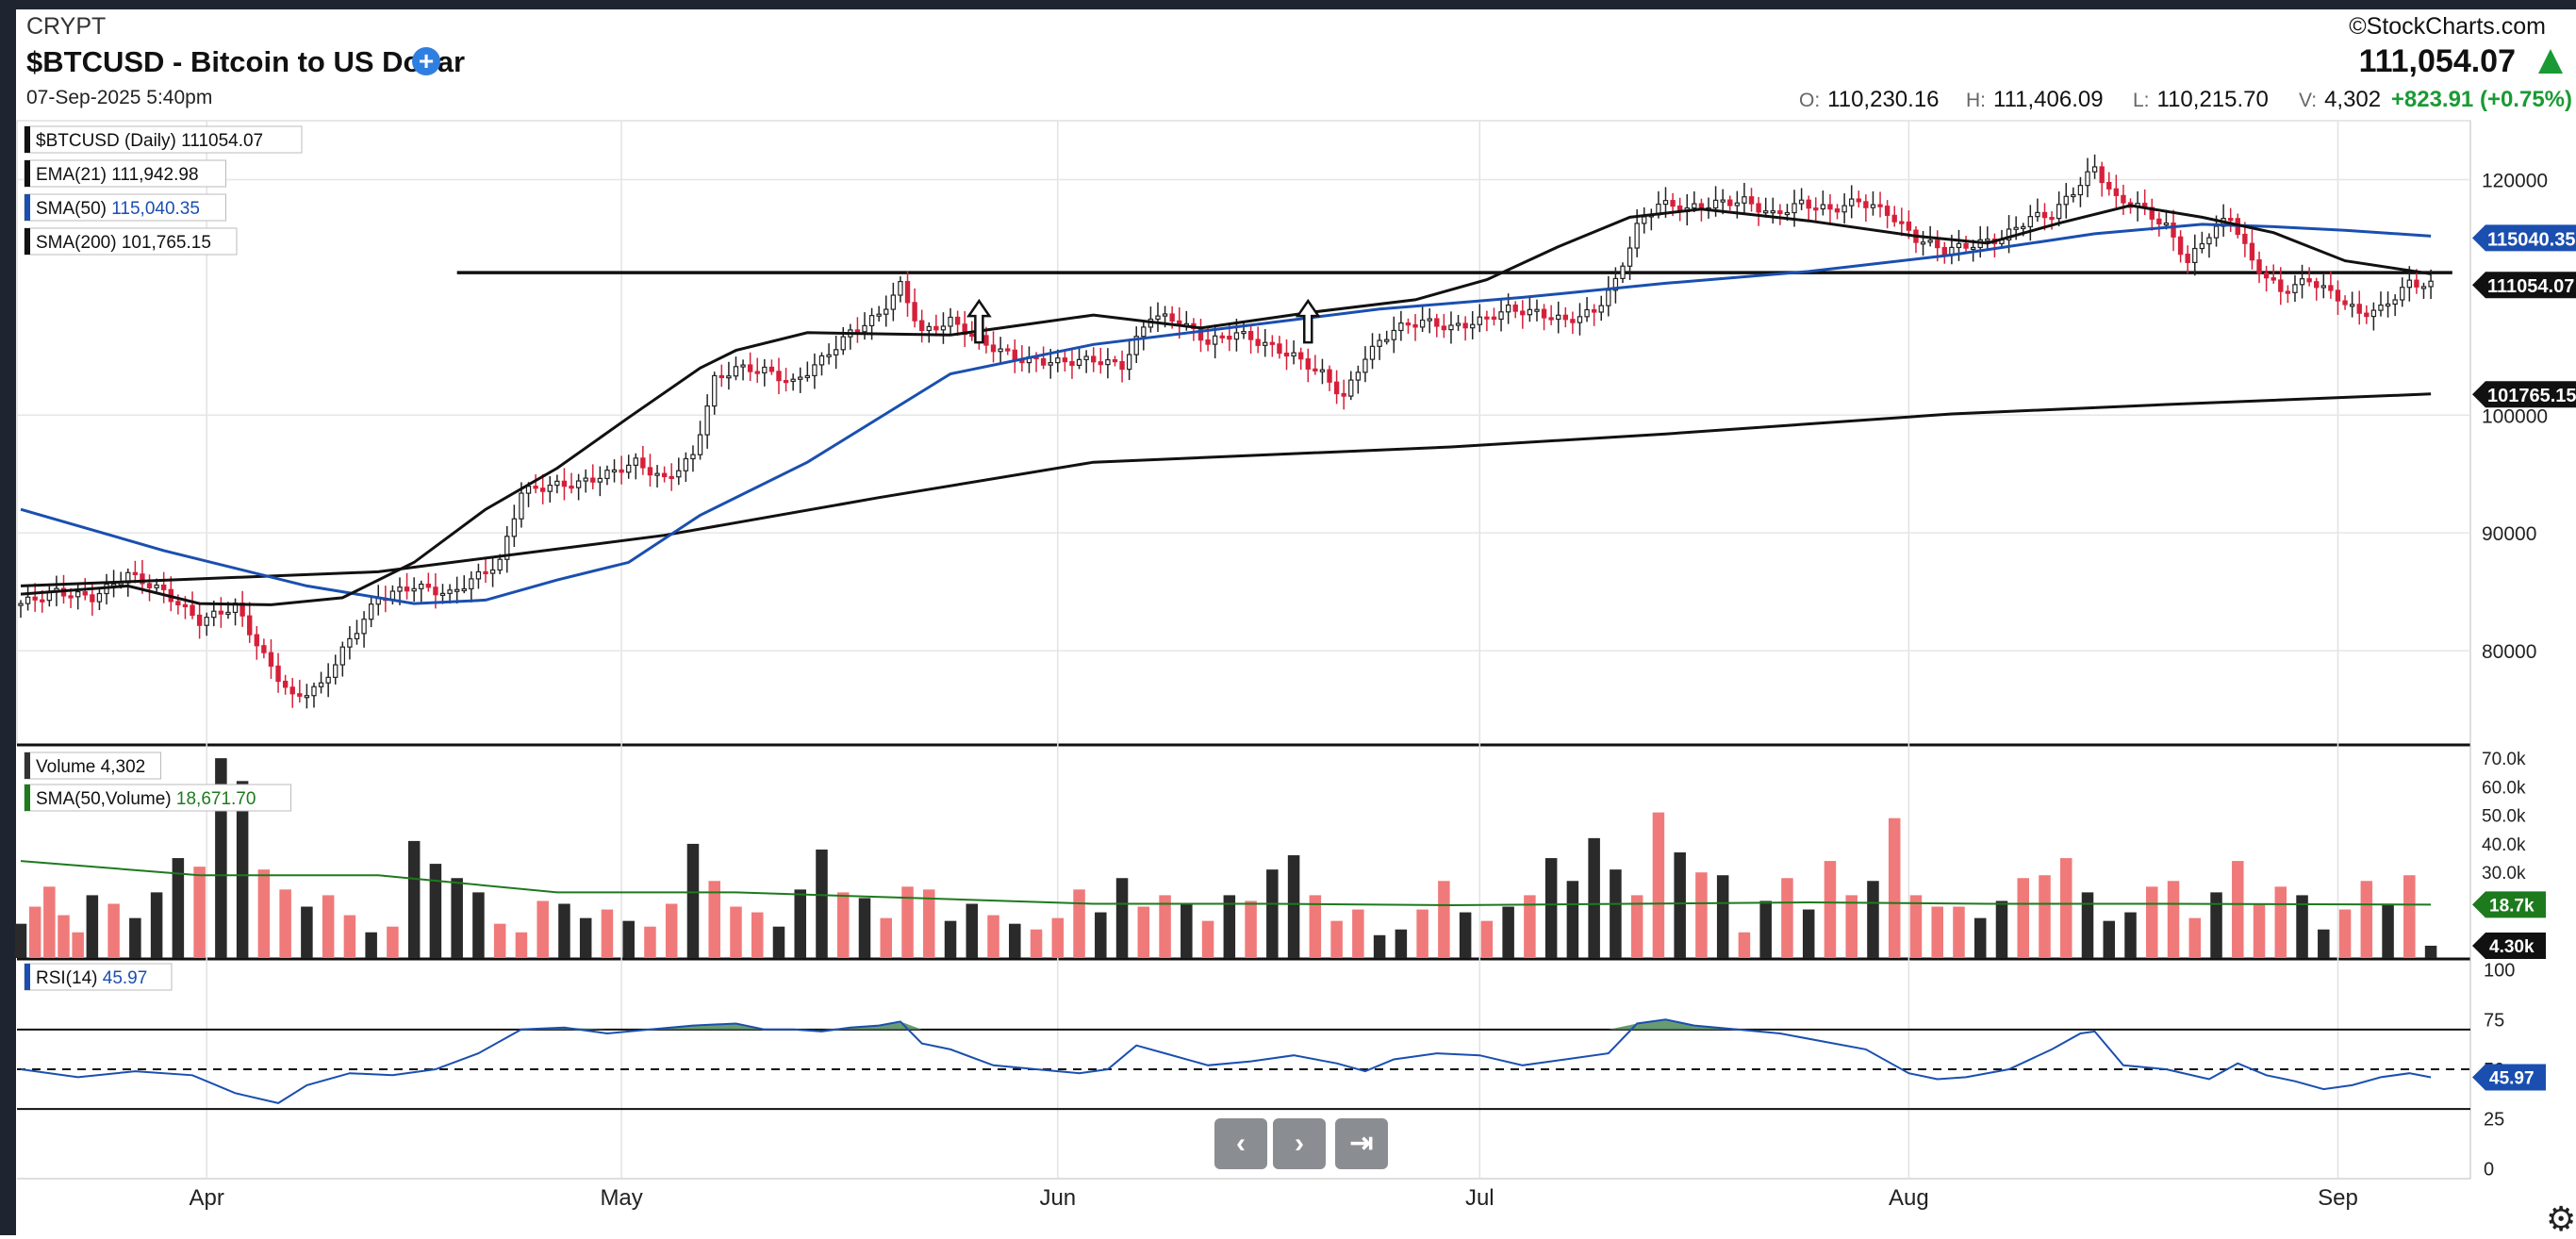 This screenshot has width=2576, height=1239. Describe the element at coordinates (426, 61) in the screenshot. I see `plus-circle-icon: +` at that location.